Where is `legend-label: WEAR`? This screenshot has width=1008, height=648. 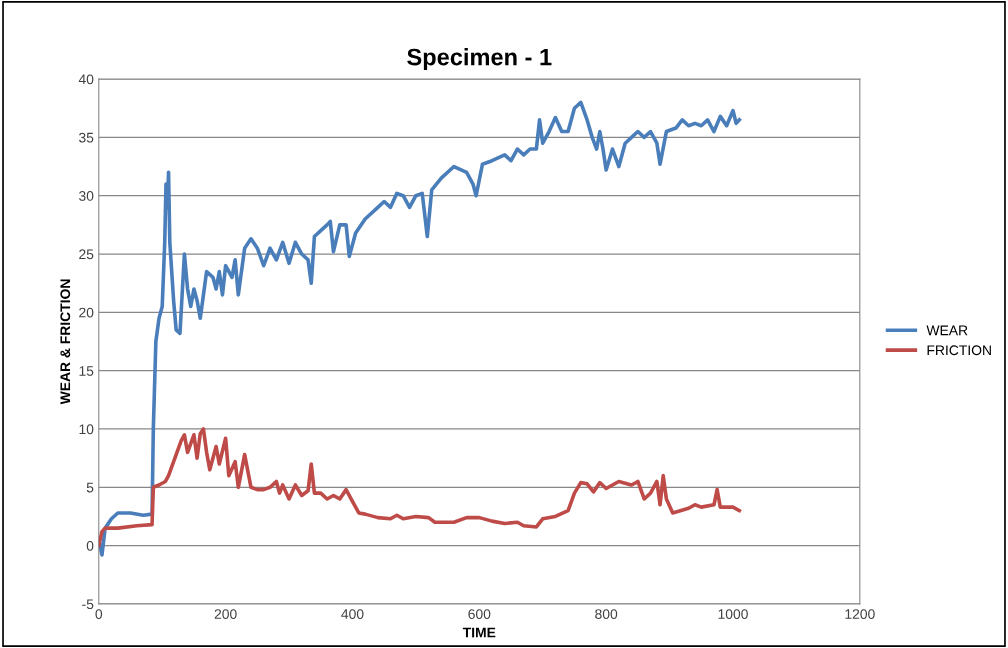 legend-label: WEAR is located at coordinates (947, 330).